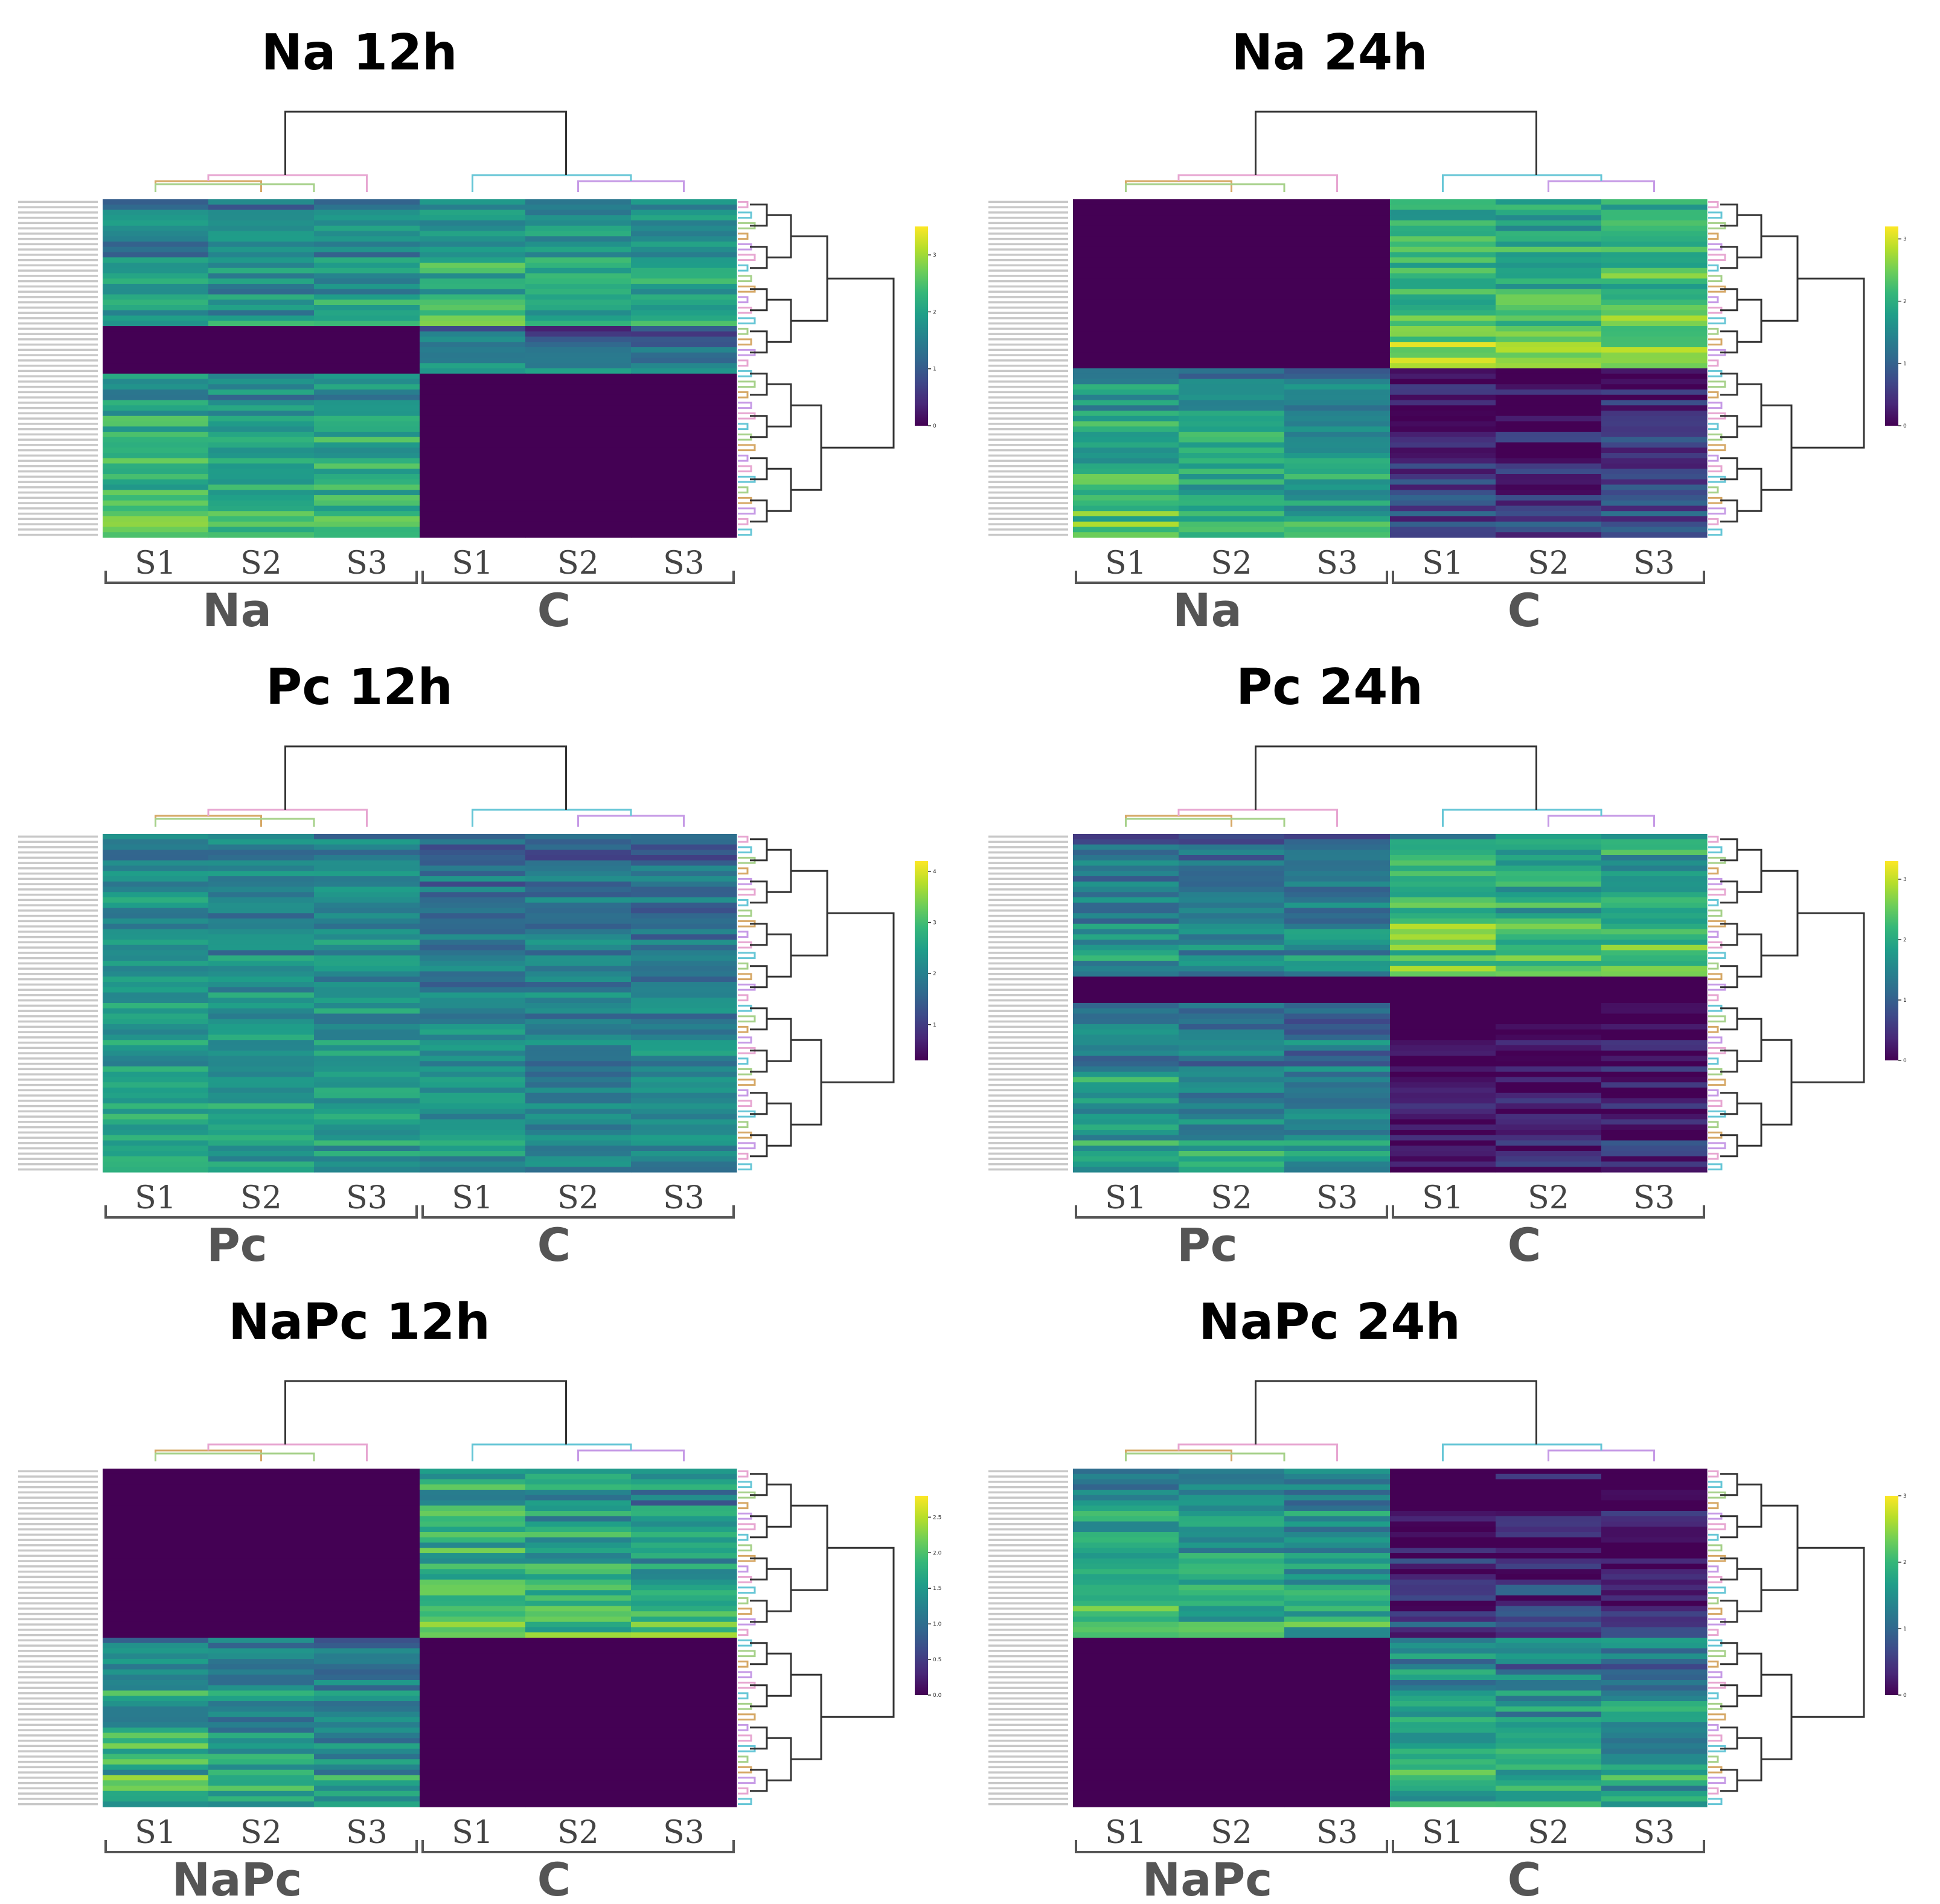 This screenshot has height=1904, width=1940. What do you see at coordinates (934, 426) in the screenshot?
I see `colorbar-tick-label: 0` at bounding box center [934, 426].